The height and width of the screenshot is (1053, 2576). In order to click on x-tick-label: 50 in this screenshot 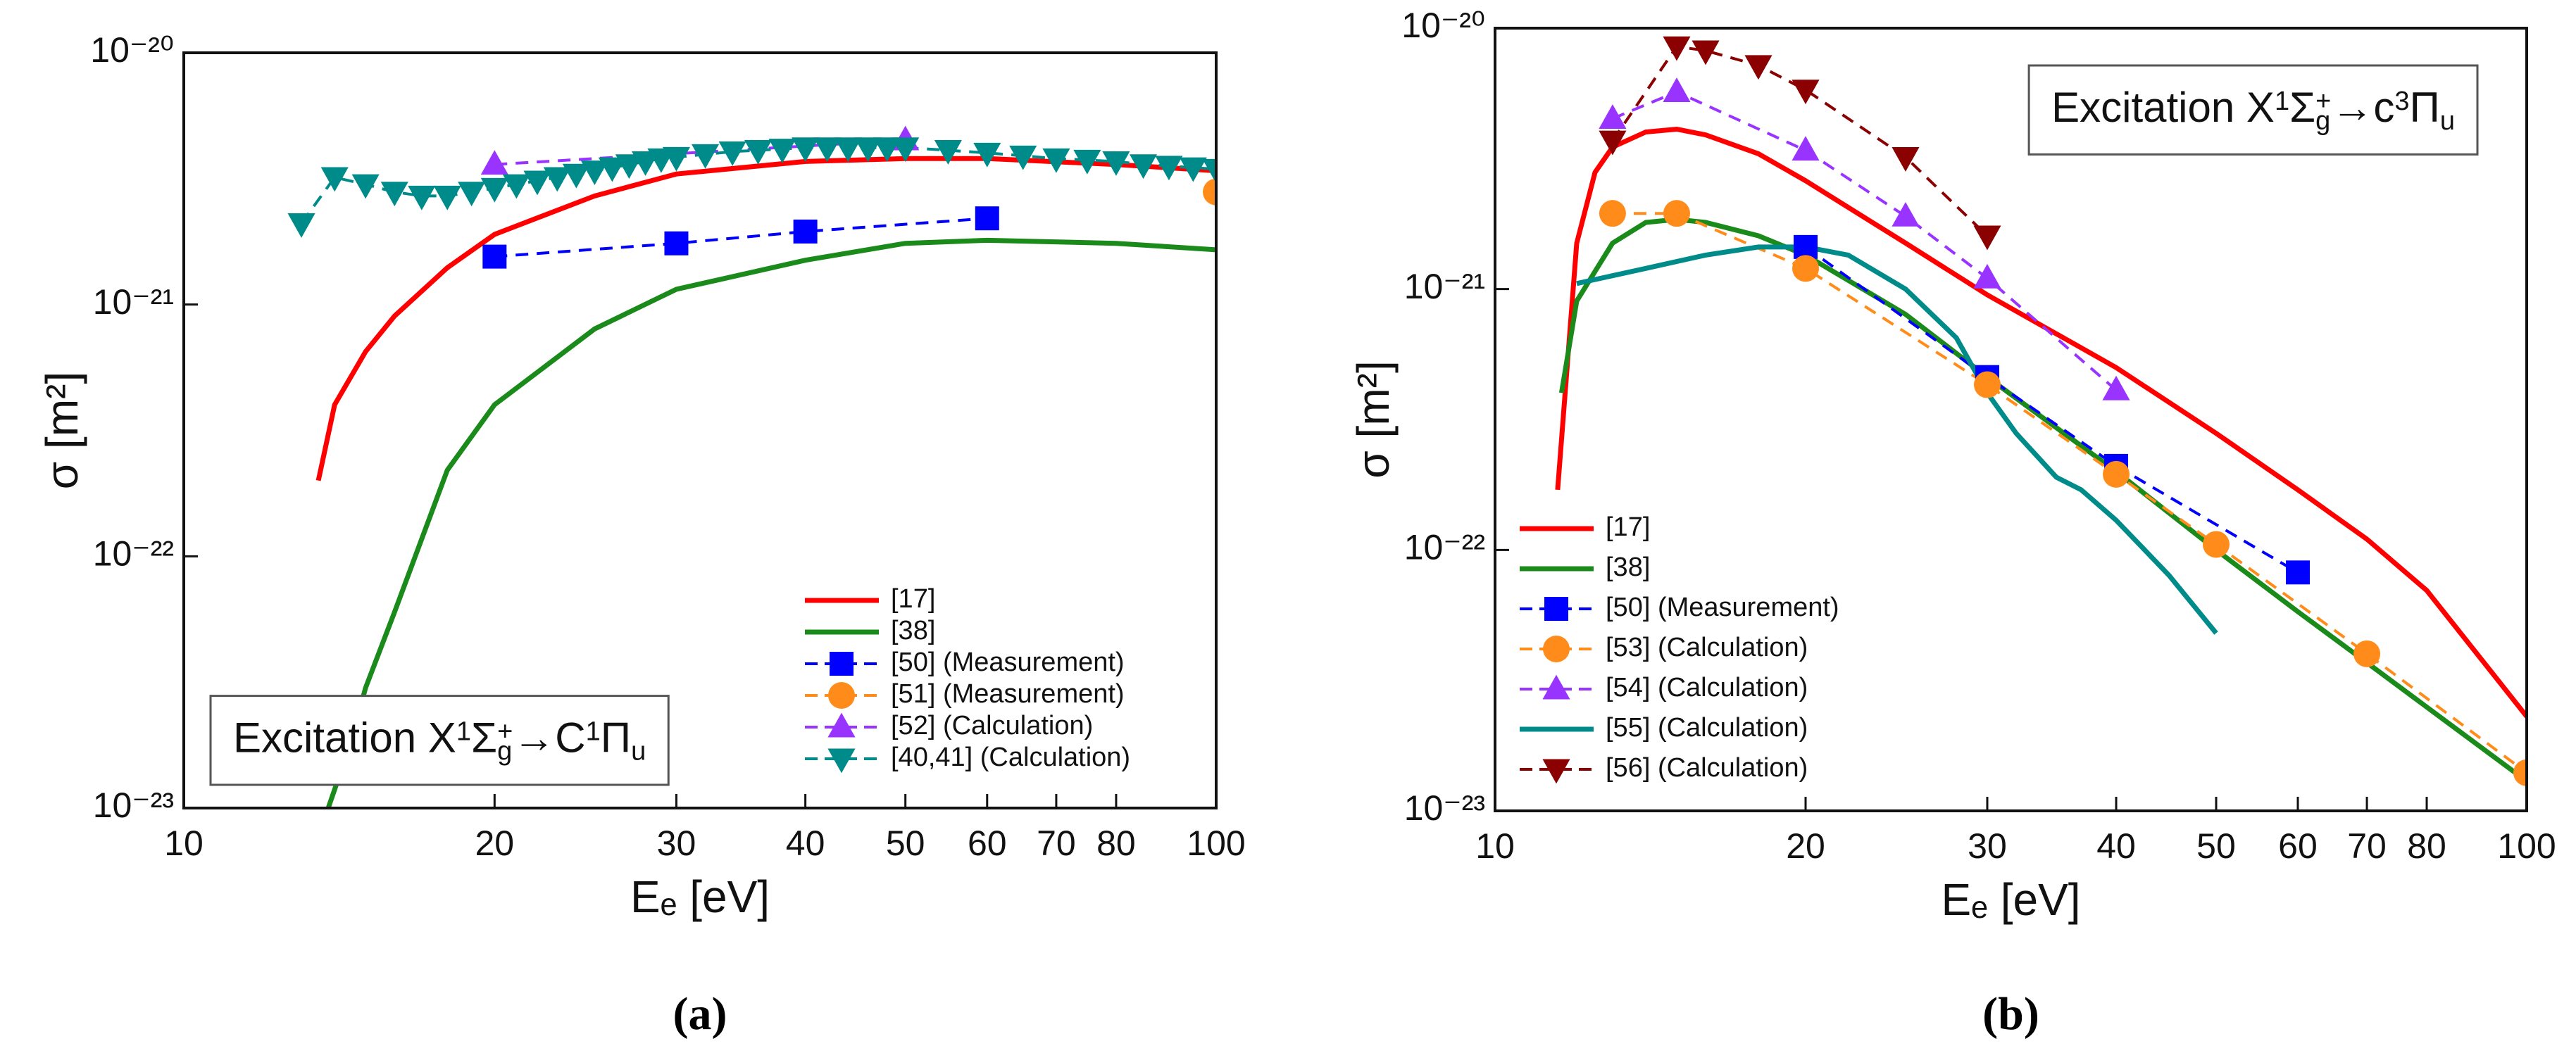, I will do `click(905, 843)`.